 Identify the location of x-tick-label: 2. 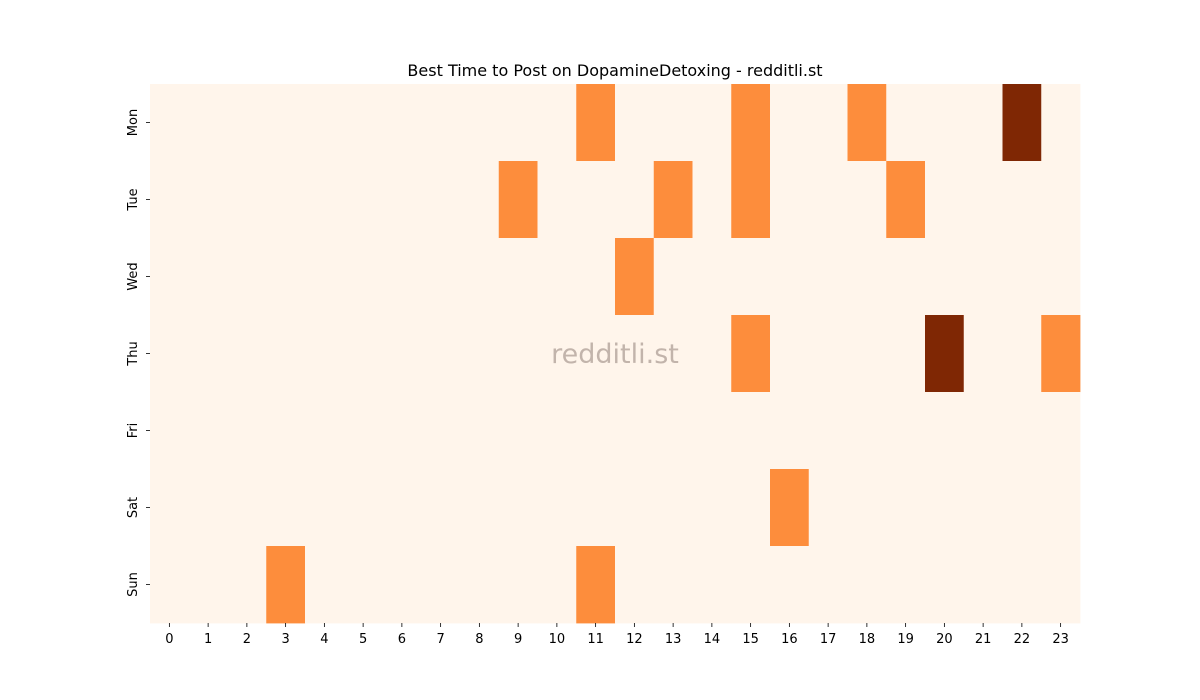
(247, 639).